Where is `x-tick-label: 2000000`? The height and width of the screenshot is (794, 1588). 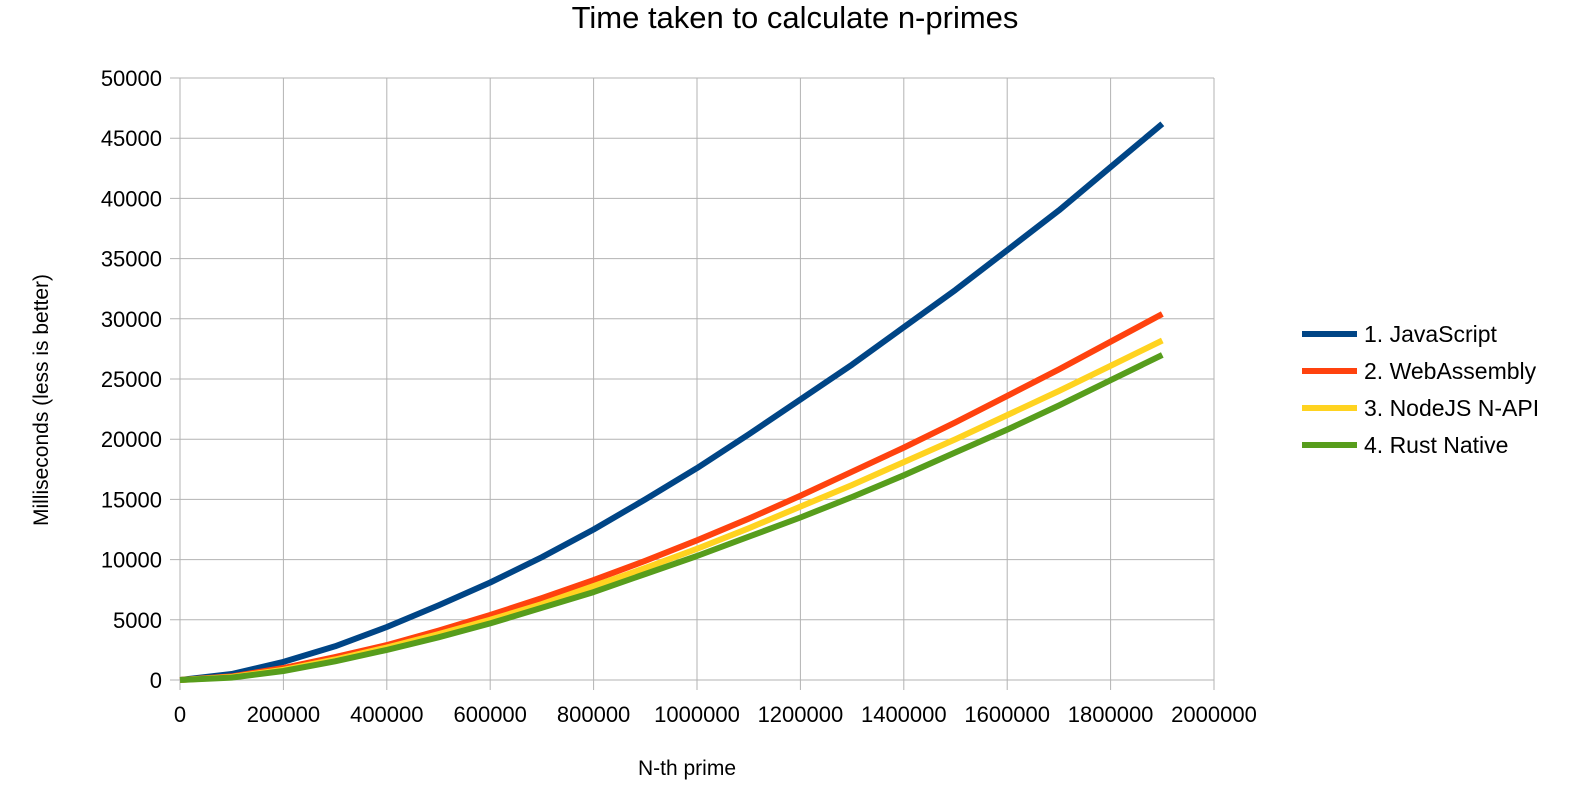
x-tick-label: 2000000 is located at coordinates (1214, 714).